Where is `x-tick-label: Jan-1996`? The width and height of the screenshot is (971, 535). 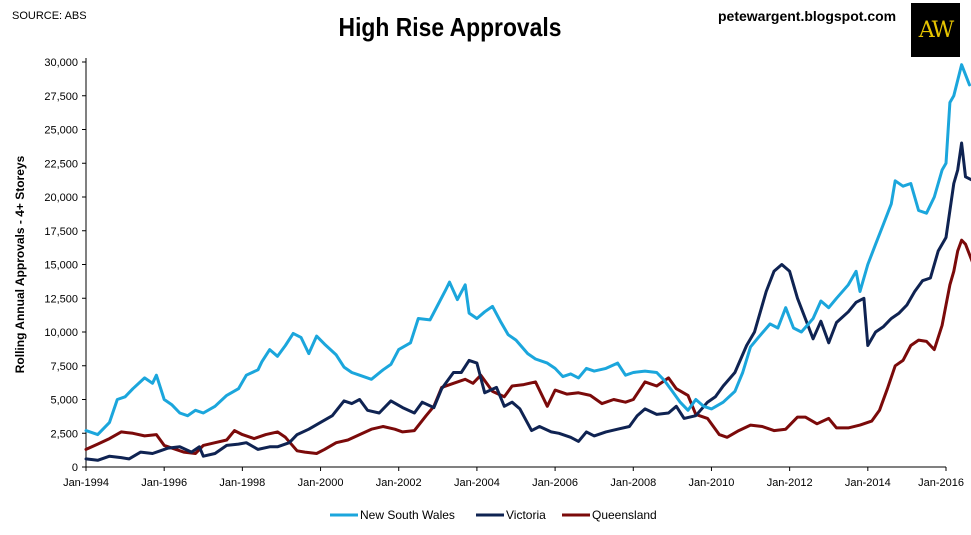
x-tick-label: Jan-1996 is located at coordinates (164, 483).